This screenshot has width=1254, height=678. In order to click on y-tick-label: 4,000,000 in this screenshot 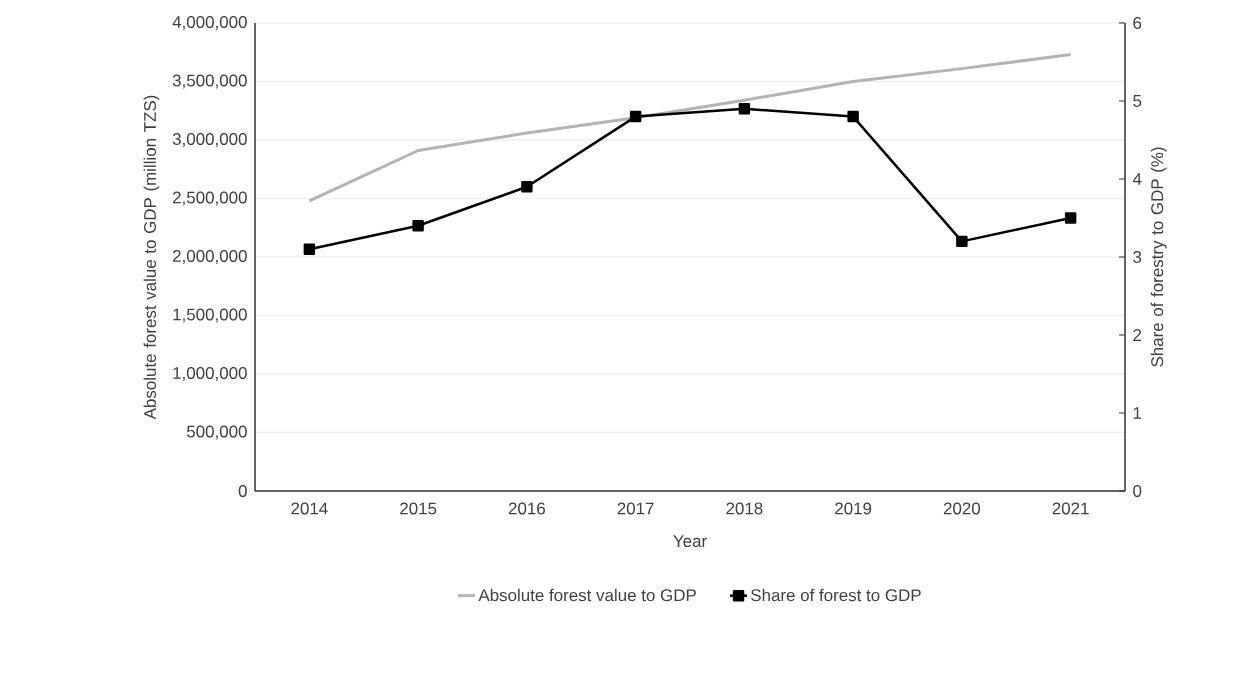, I will do `click(209, 22)`.